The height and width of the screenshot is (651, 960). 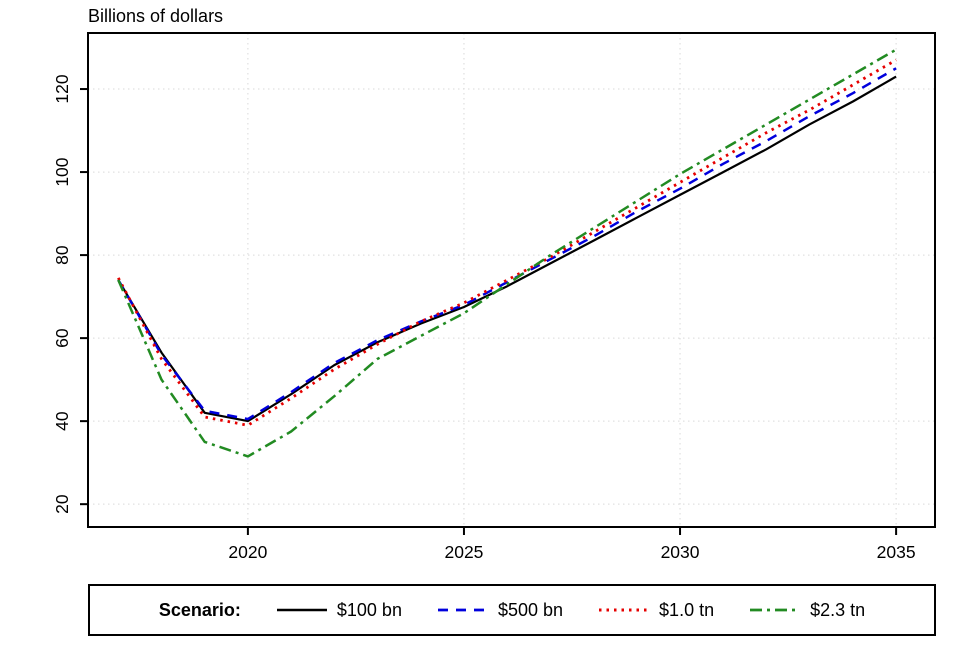 I want to click on y-tick-label: 80, so click(x=62, y=255).